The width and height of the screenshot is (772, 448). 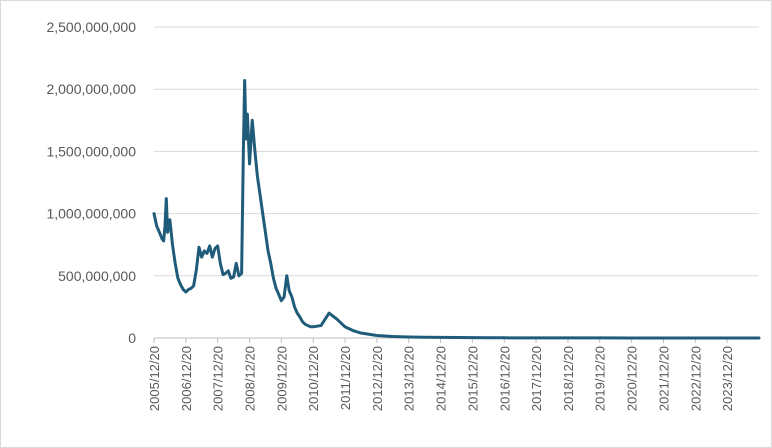 I want to click on x-tick-label: 2021/12/20, so click(x=663, y=378).